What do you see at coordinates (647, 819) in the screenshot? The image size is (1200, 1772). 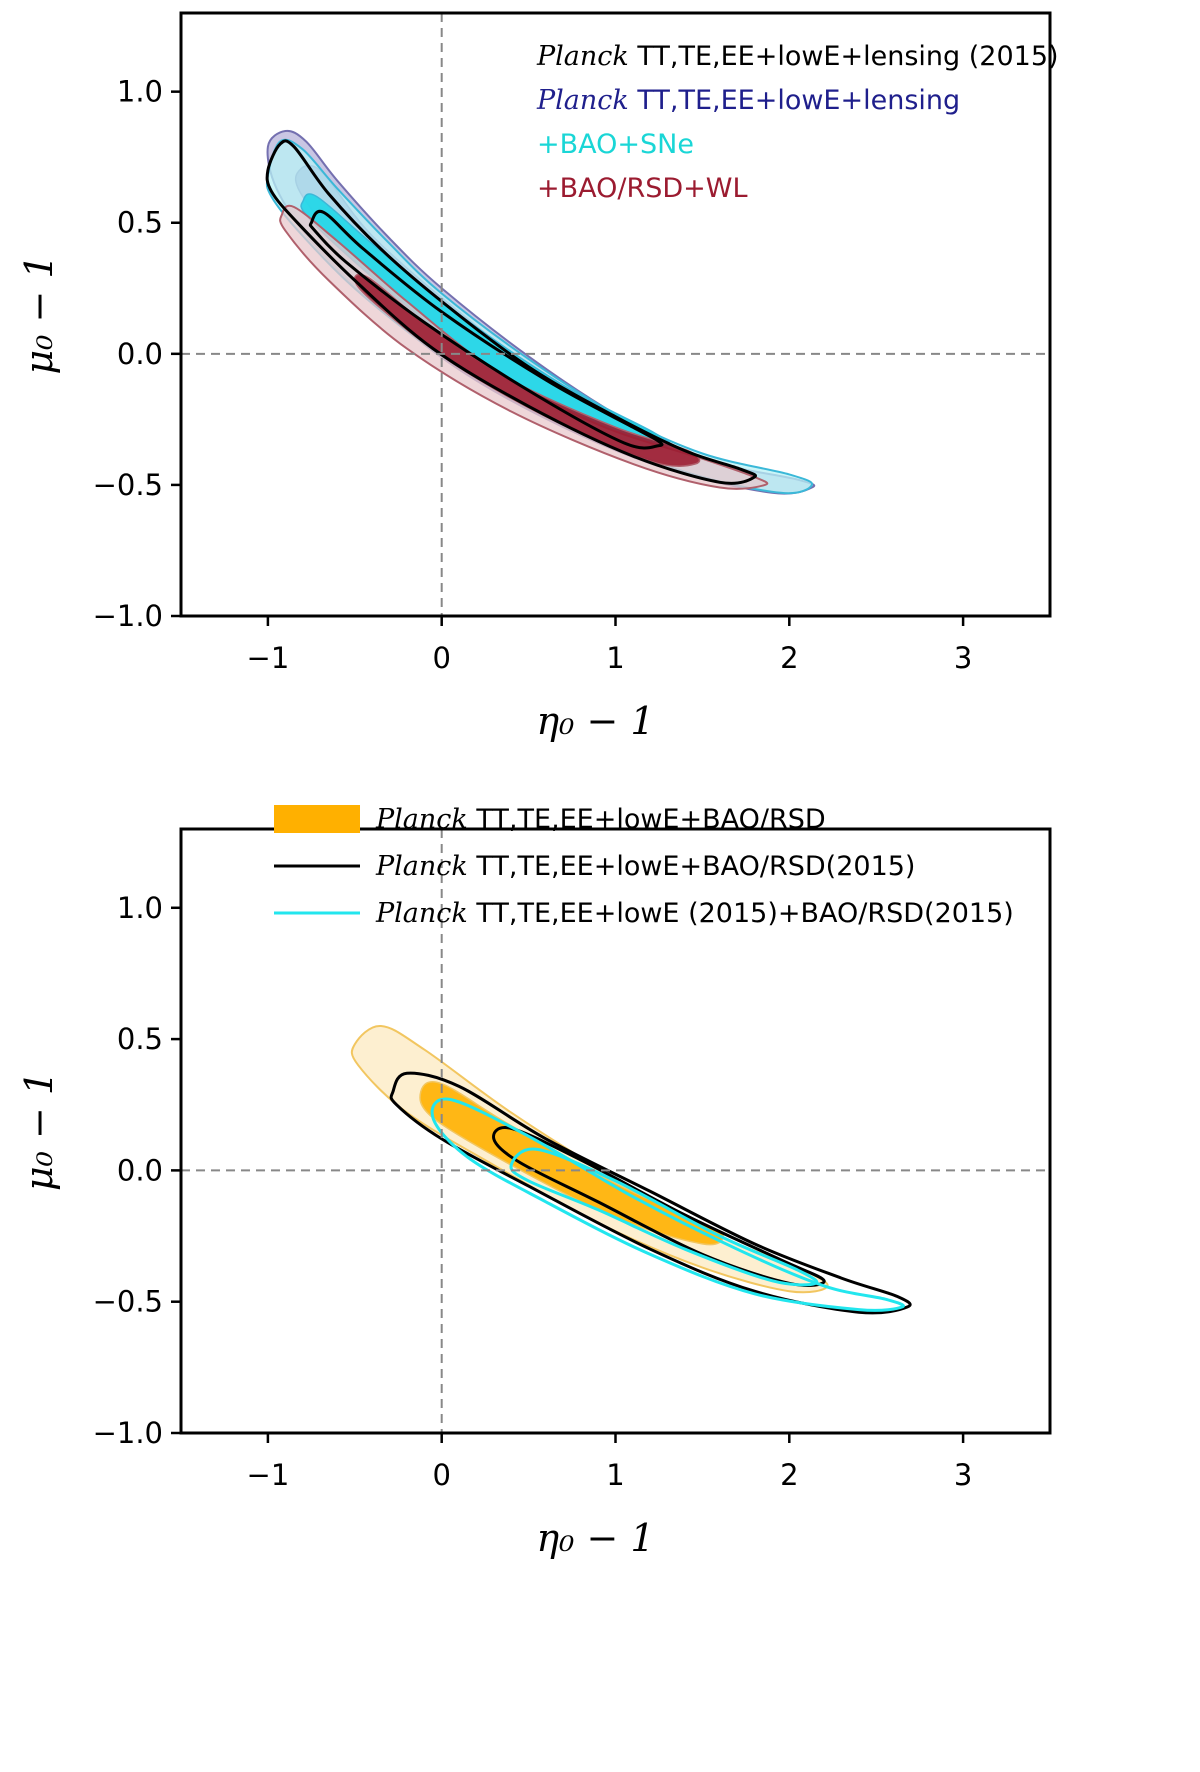 I see `legend-label-text: TT,TE,EE+lowE+BAO/RSD` at bounding box center [647, 819].